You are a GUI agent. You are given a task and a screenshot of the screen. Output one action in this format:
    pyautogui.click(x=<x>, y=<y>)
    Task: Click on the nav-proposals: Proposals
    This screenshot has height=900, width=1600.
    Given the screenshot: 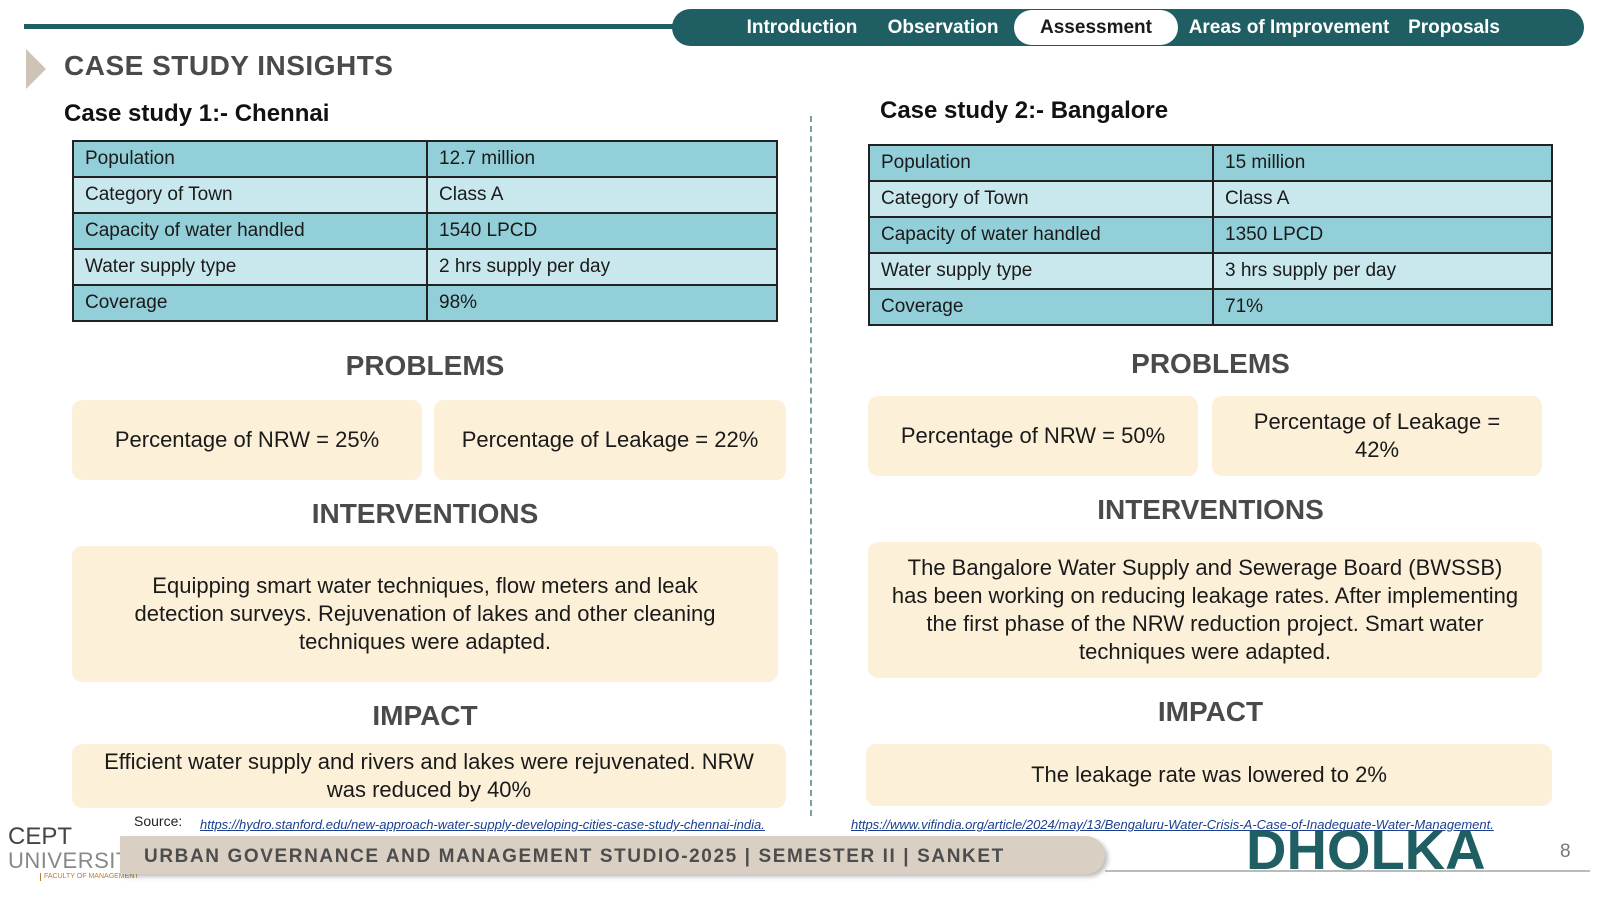 What is the action you would take?
    pyautogui.click(x=1454, y=27)
    